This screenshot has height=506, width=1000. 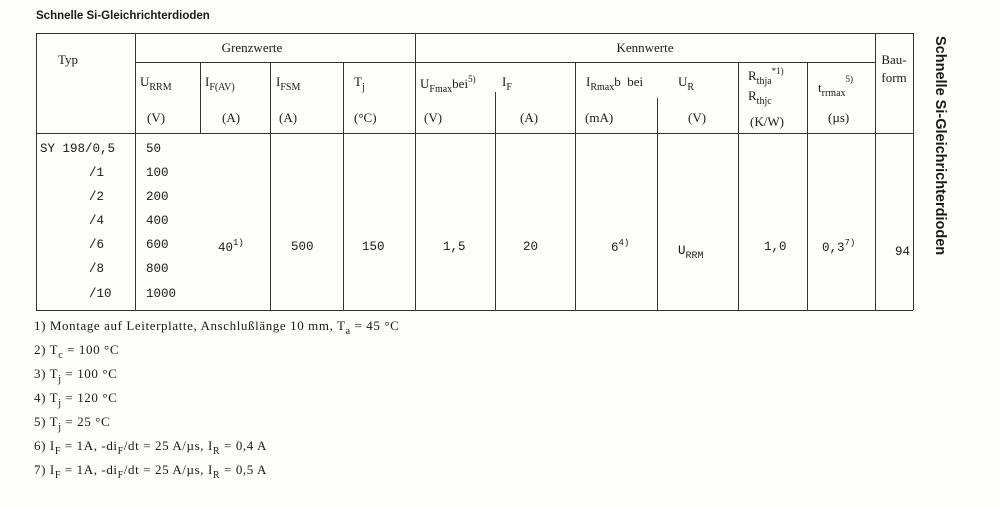 I want to click on footnote-3: 3) Tj = 100 °C, so click(x=76, y=375).